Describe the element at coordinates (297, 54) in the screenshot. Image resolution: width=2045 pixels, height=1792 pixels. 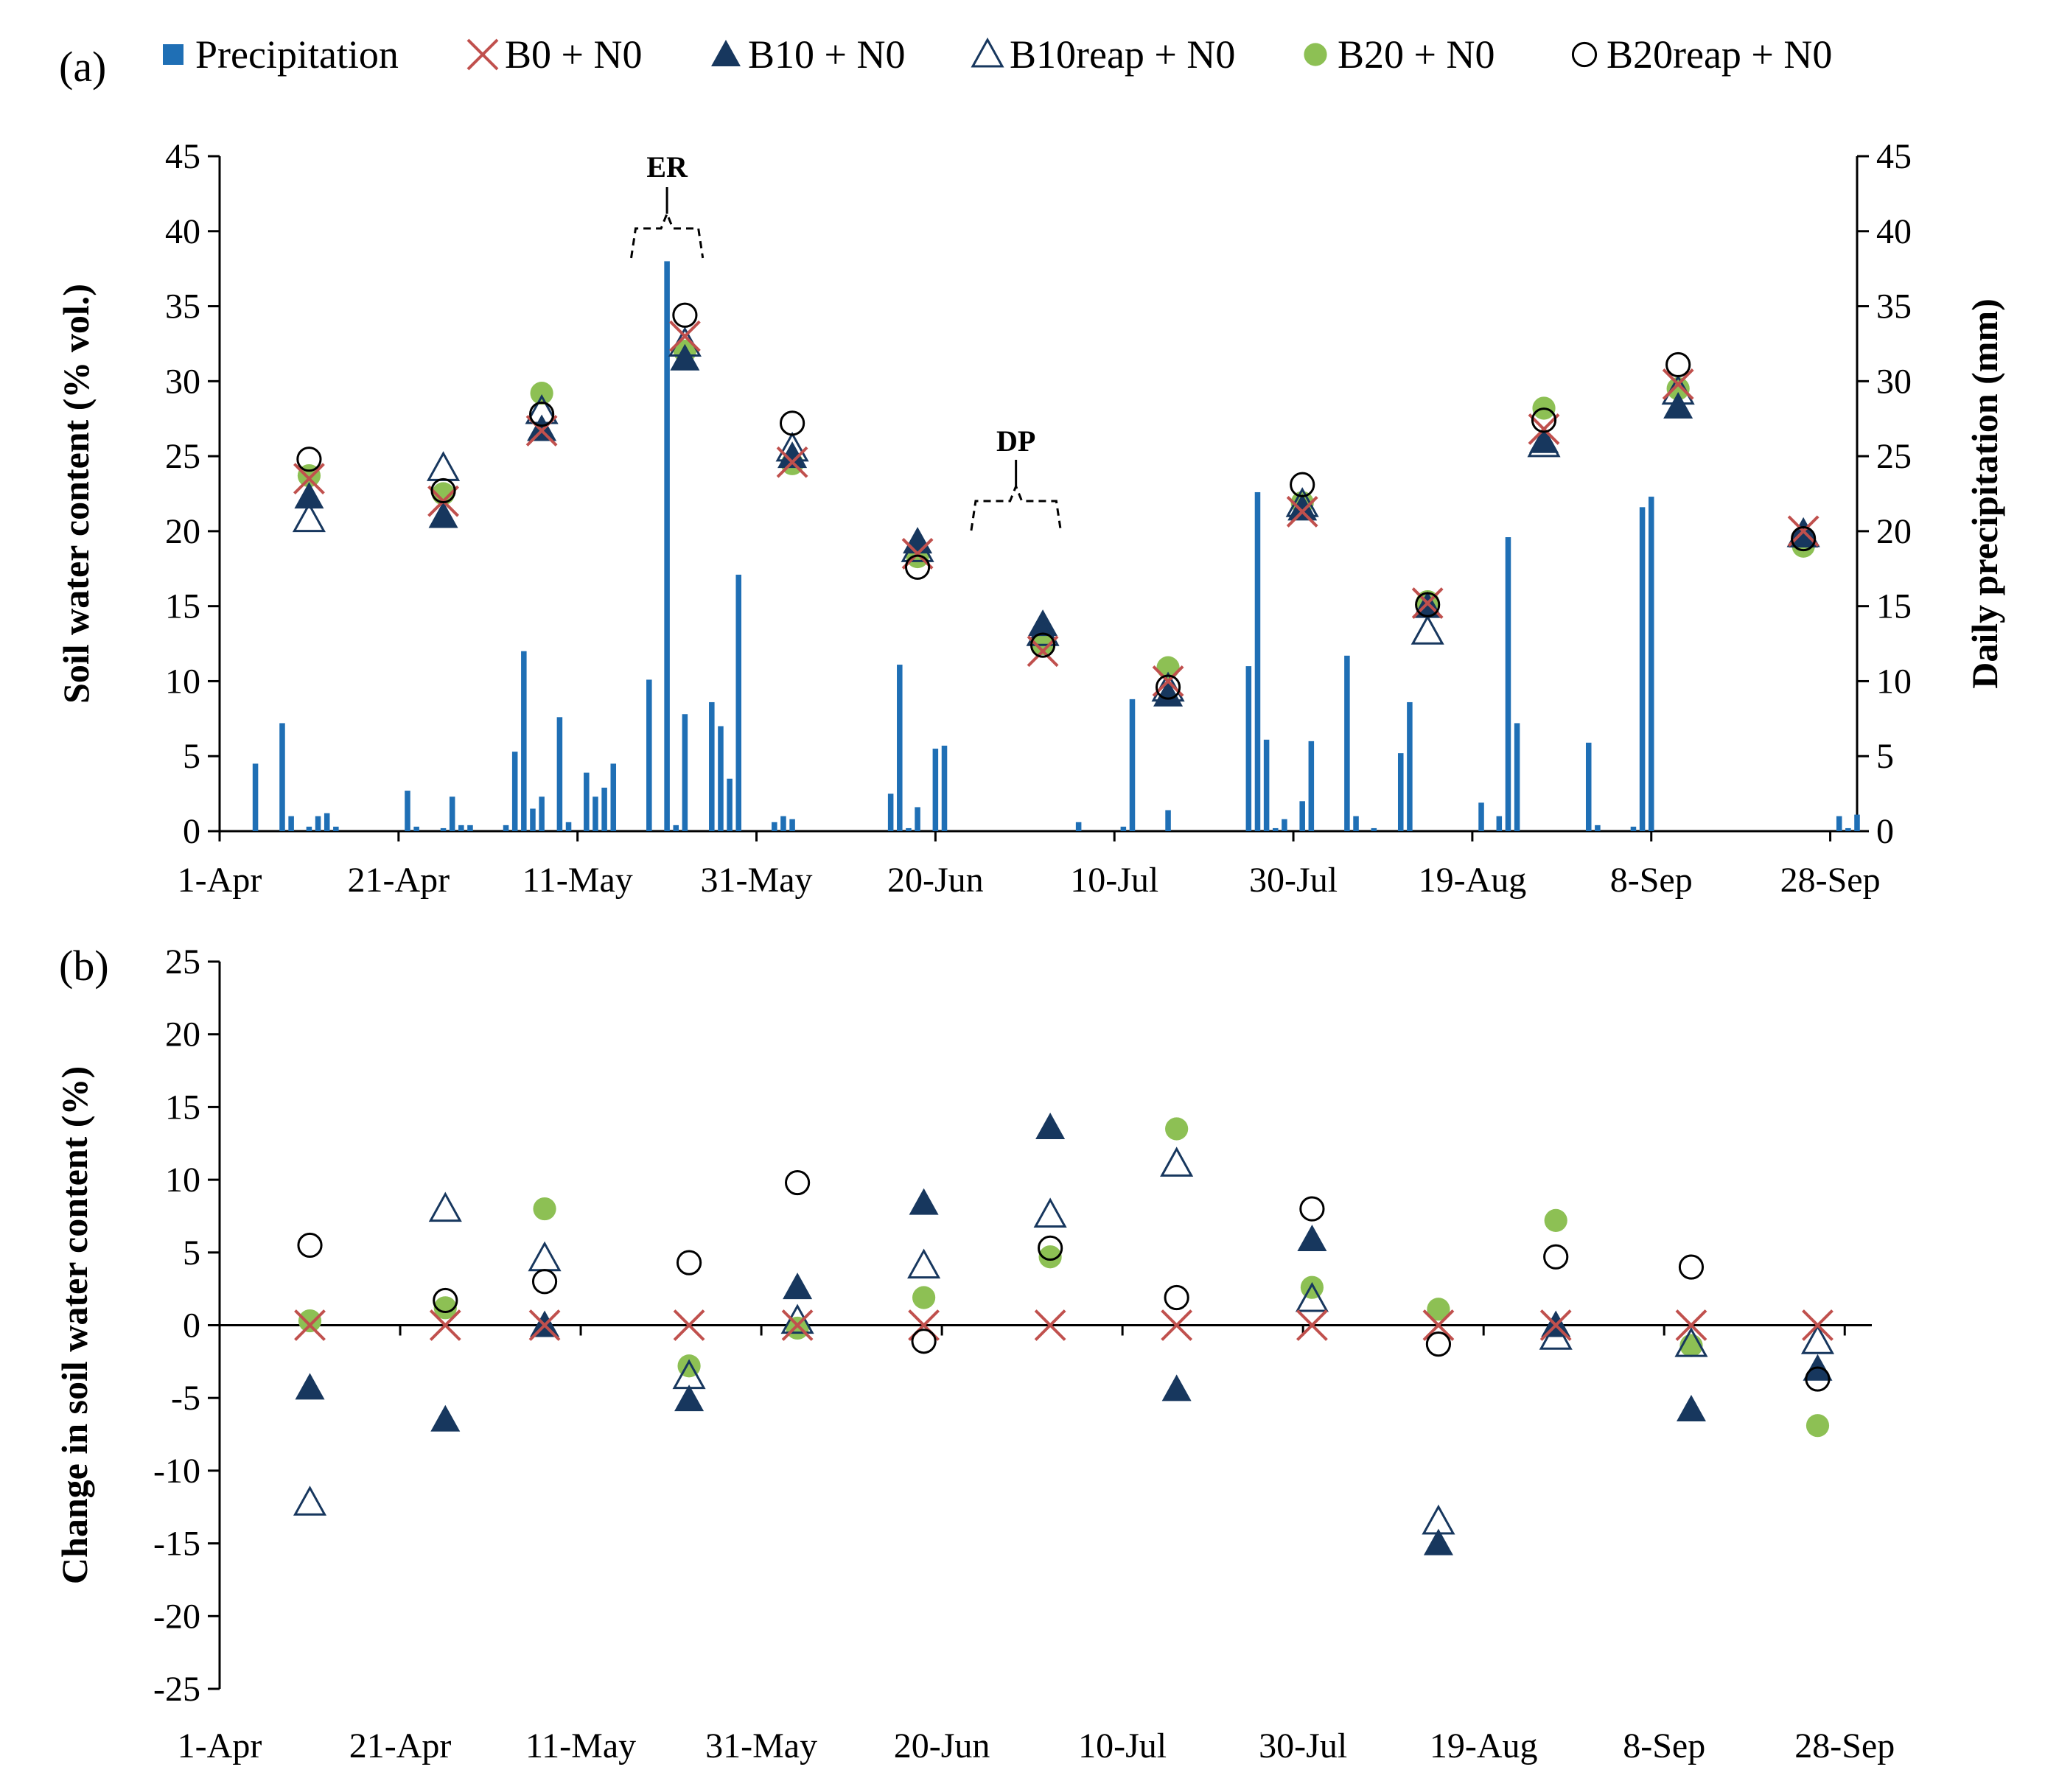
I see `legend-label: Precipitation` at that location.